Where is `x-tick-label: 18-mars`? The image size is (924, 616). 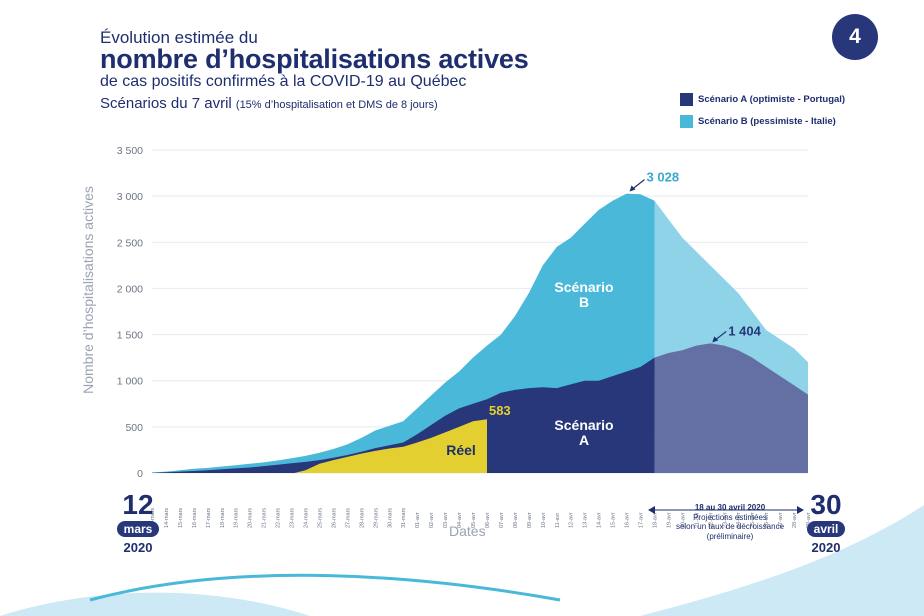
x-tick-label: 18-mars is located at coordinates (223, 518).